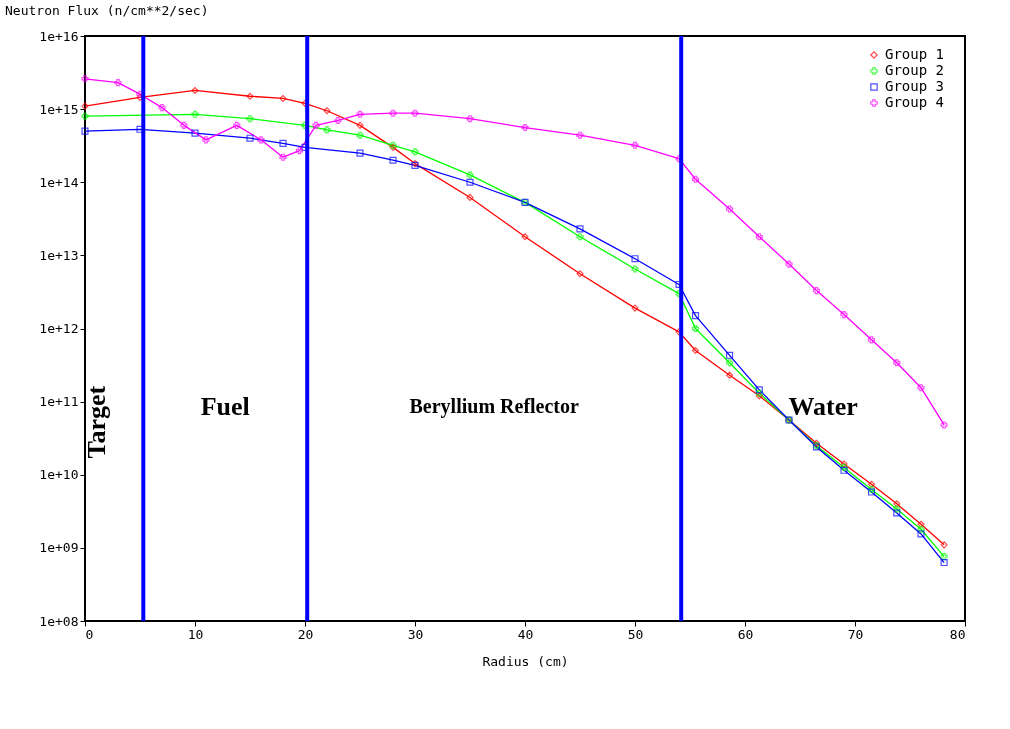 This screenshot has width=1010, height=729. I want to click on legend-label: Group 1, so click(915, 54).